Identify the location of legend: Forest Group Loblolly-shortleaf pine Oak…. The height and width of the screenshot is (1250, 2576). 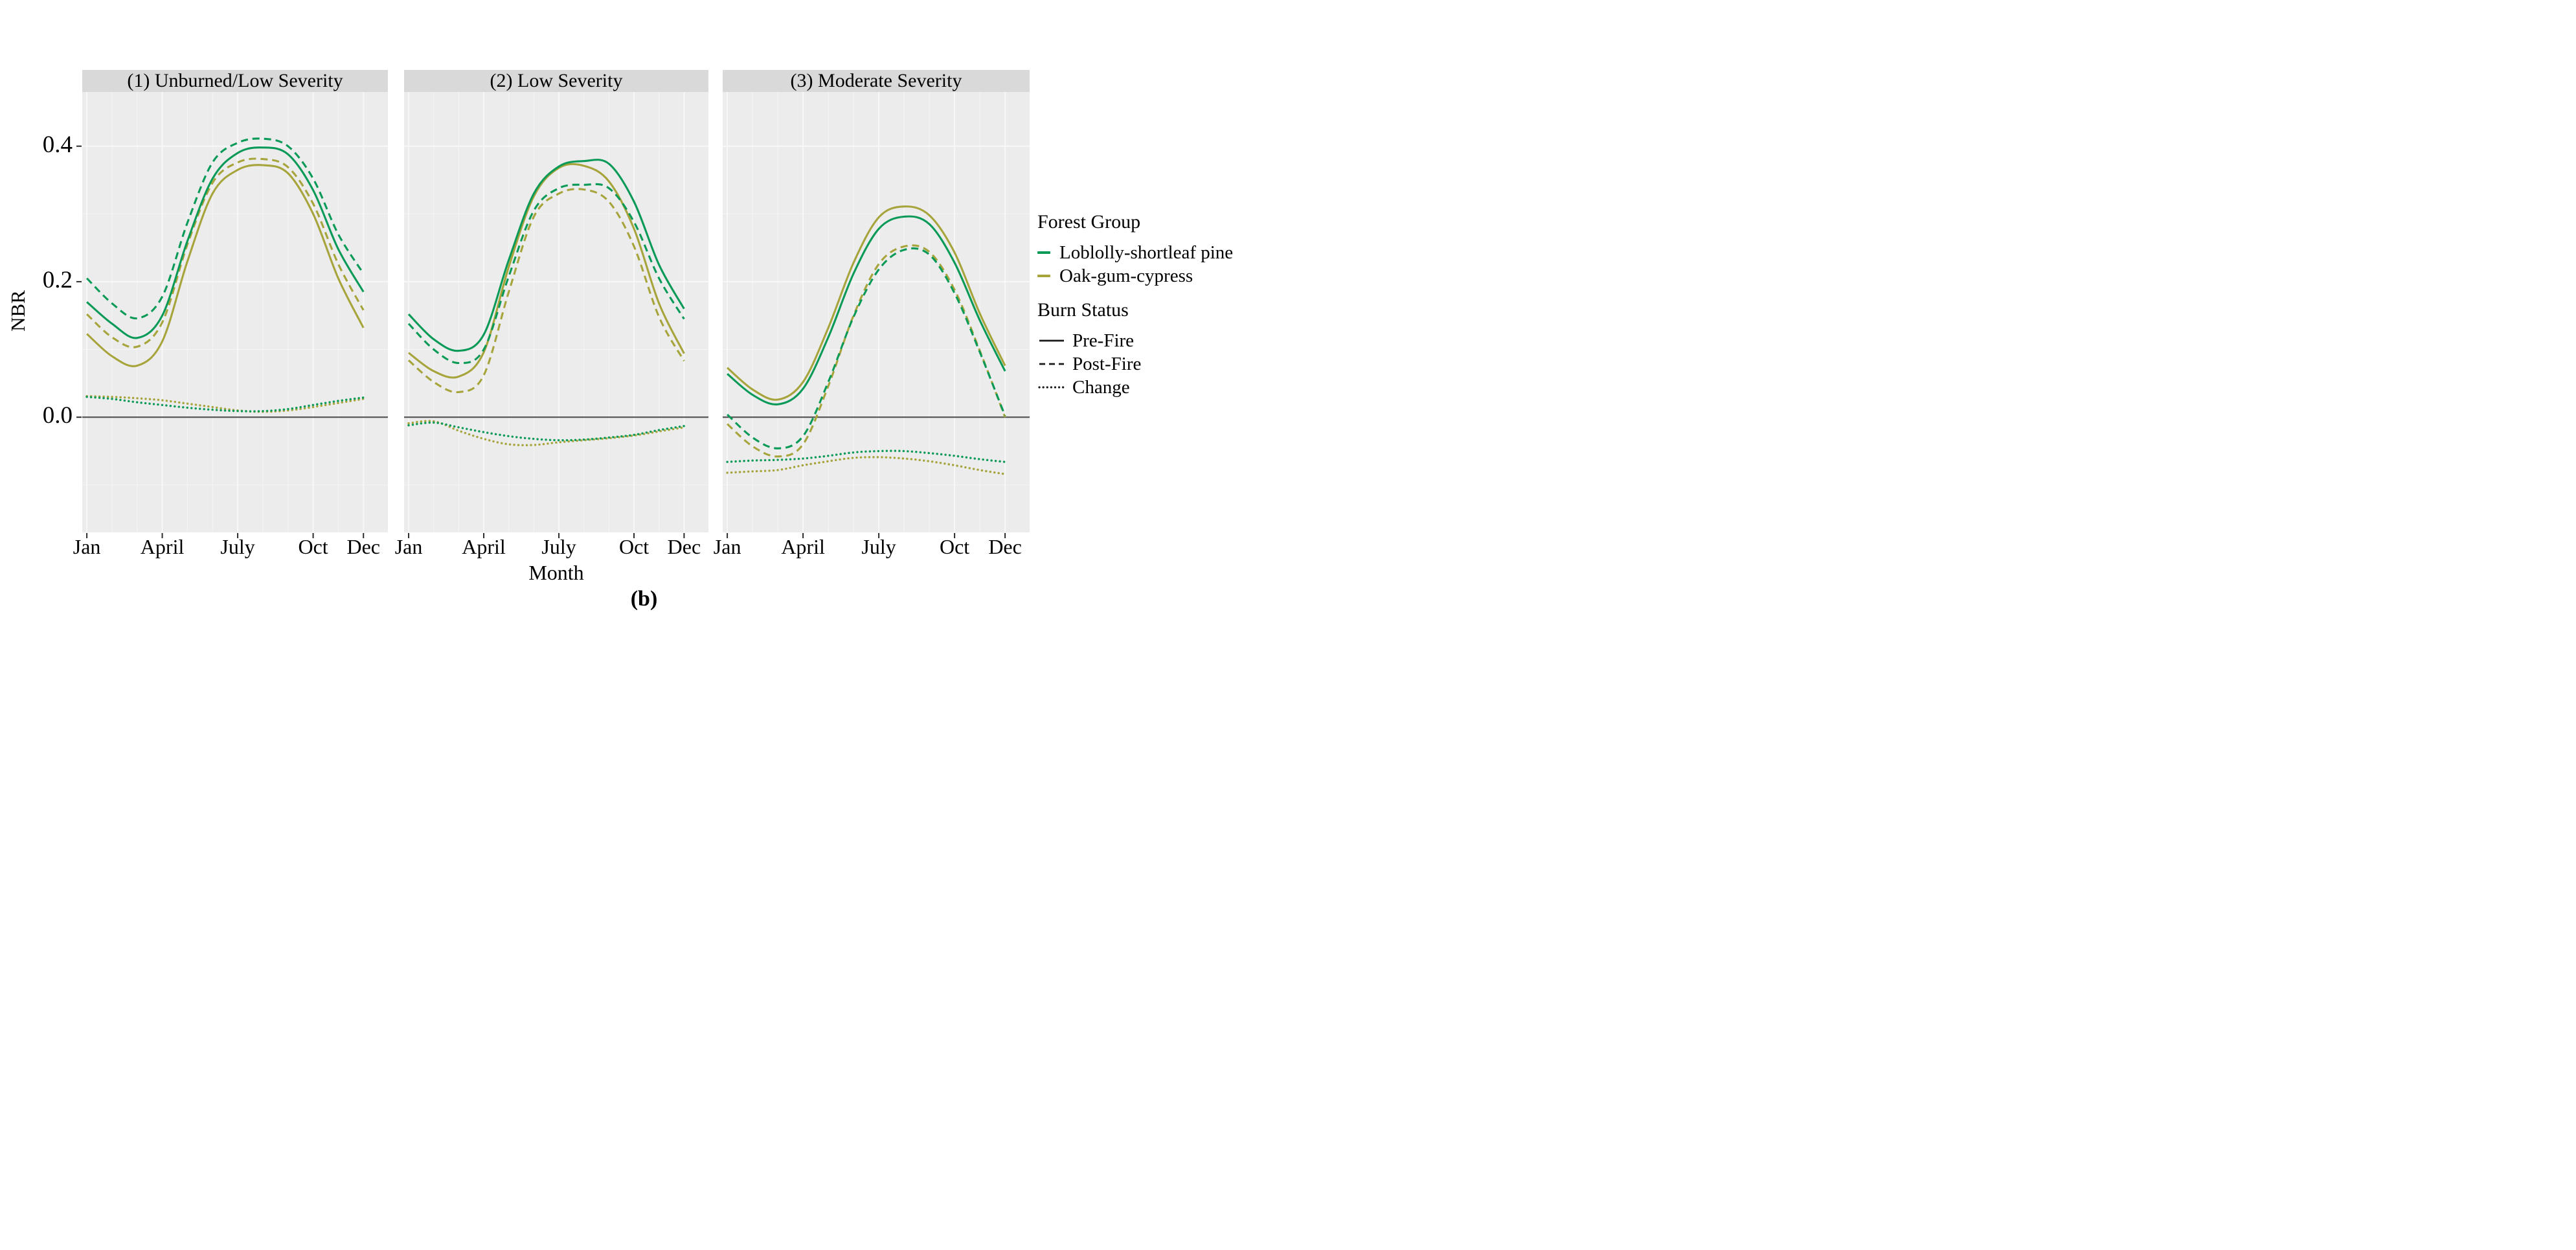
(1162, 305).